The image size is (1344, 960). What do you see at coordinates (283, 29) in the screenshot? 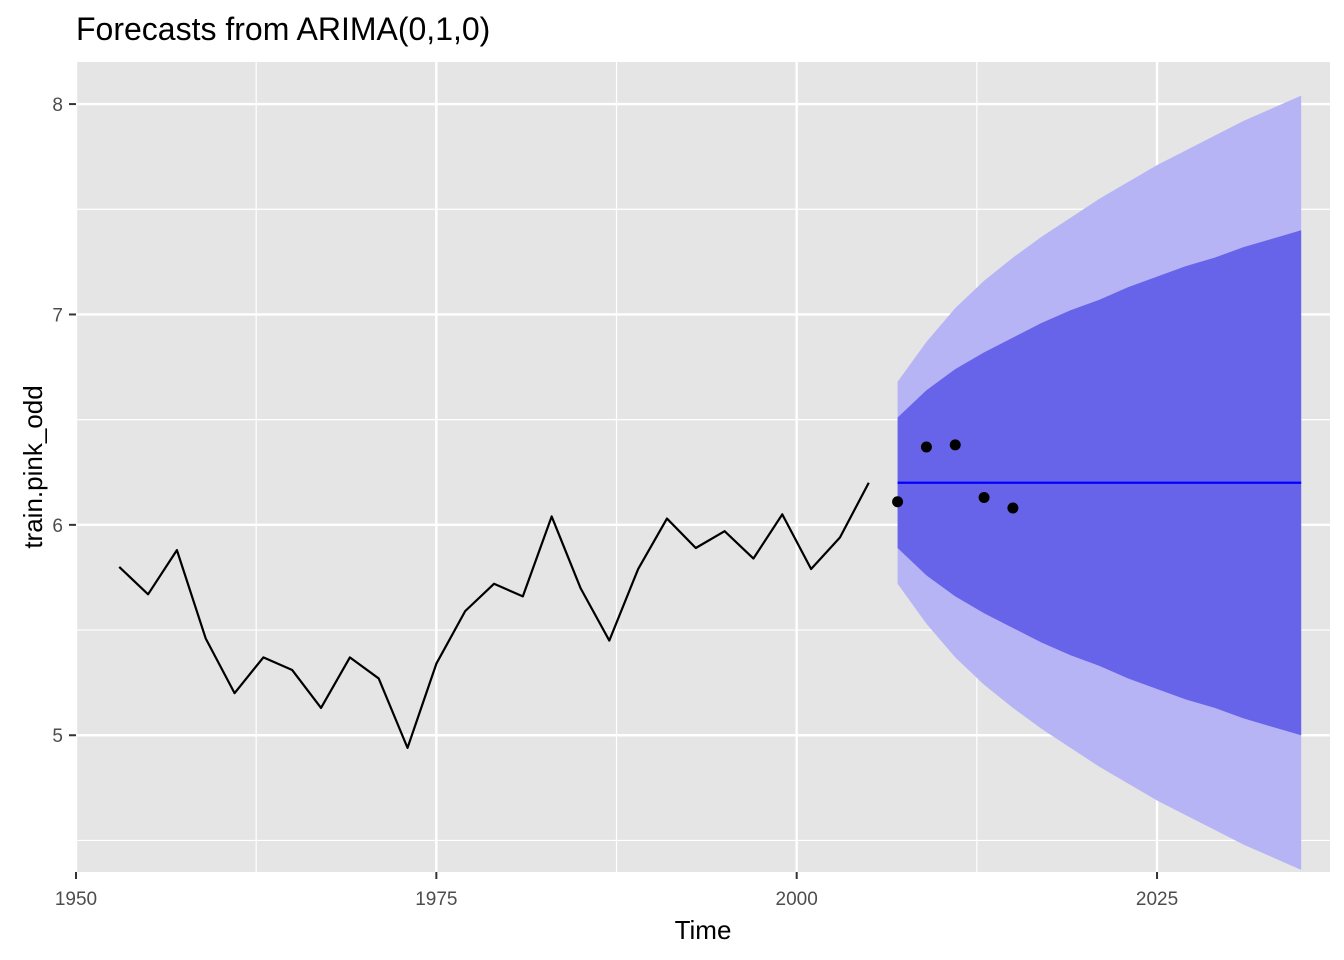
I see `chart-title: Forecasts from ARIMA(0,1,0)` at bounding box center [283, 29].